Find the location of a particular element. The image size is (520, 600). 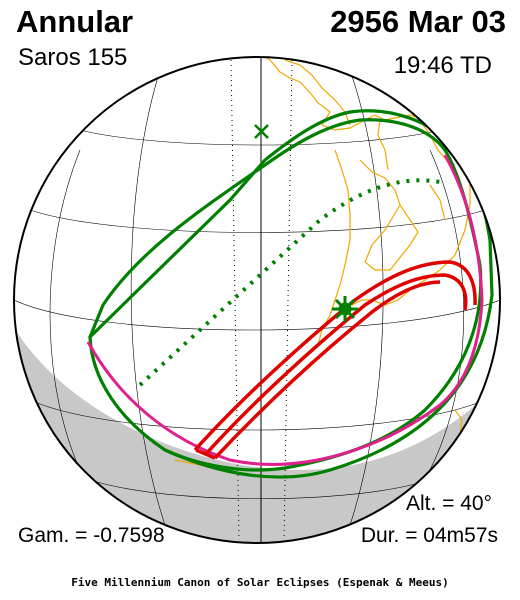

eclipse-time: 19:46 TD is located at coordinates (442, 65).